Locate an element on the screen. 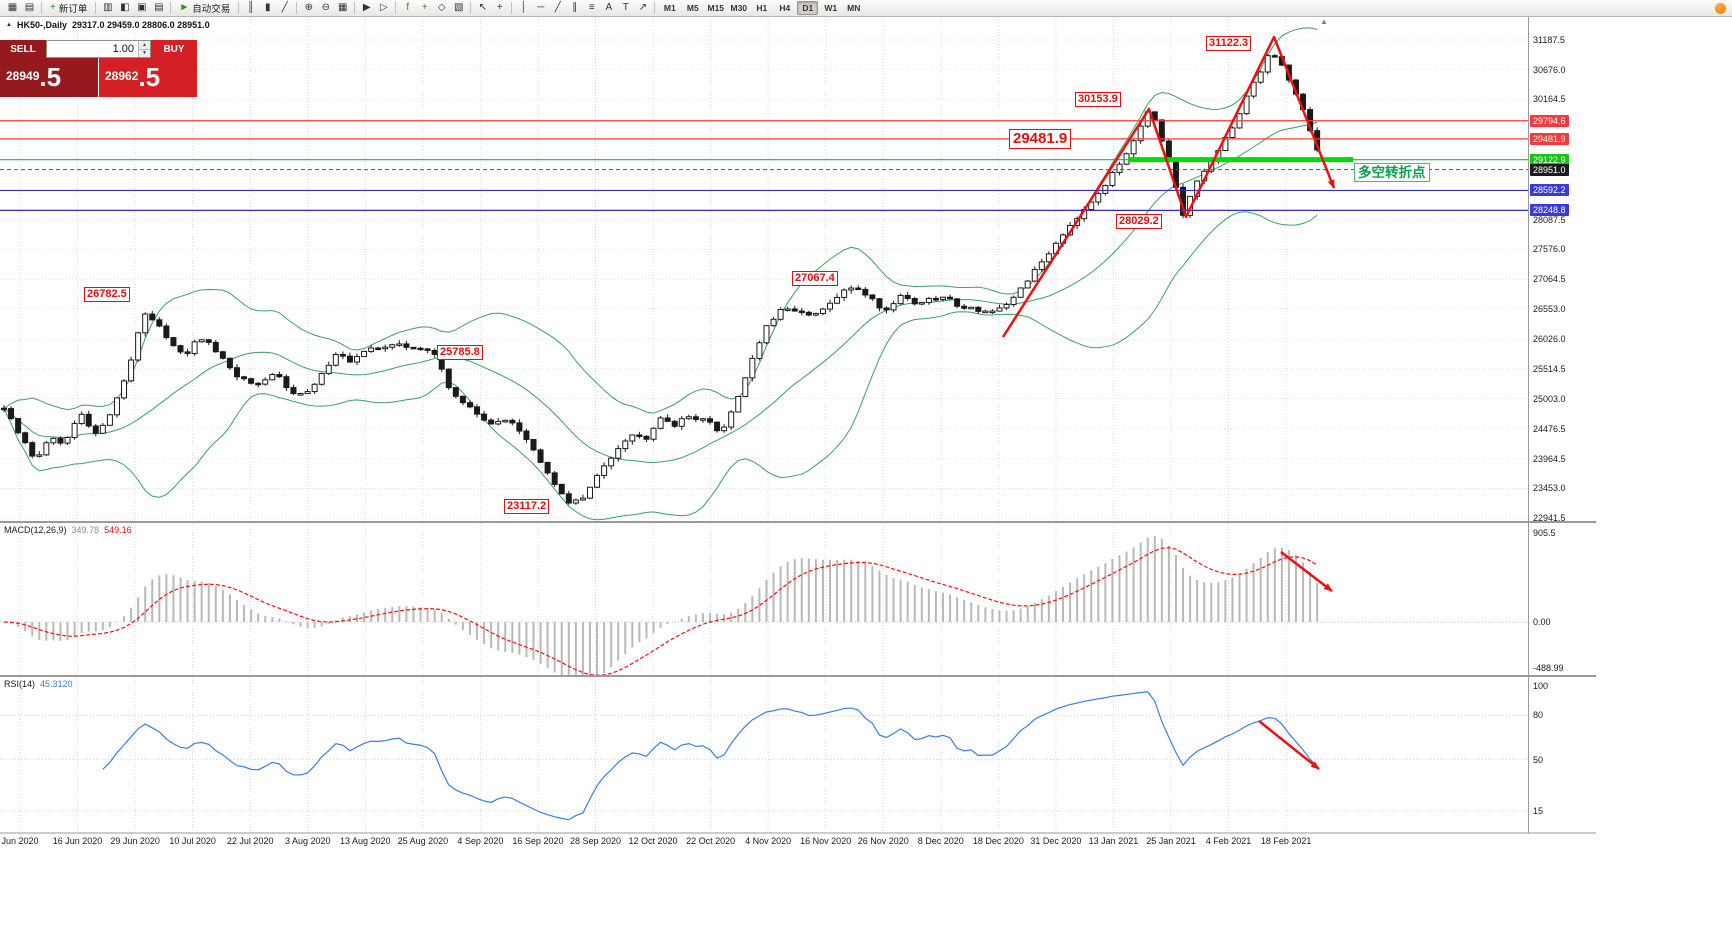 The height and width of the screenshot is (940, 1732). vertical-line-button: │ is located at coordinates (523, 8).